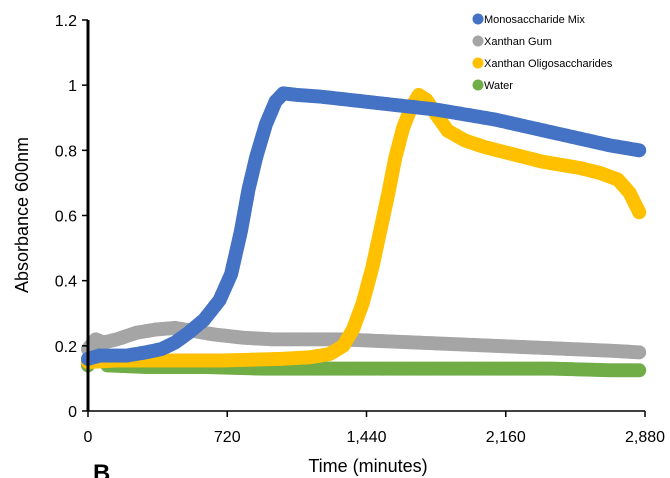  What do you see at coordinates (548, 64) in the screenshot?
I see `legend-label: Xanthan Oligosaccharides` at bounding box center [548, 64].